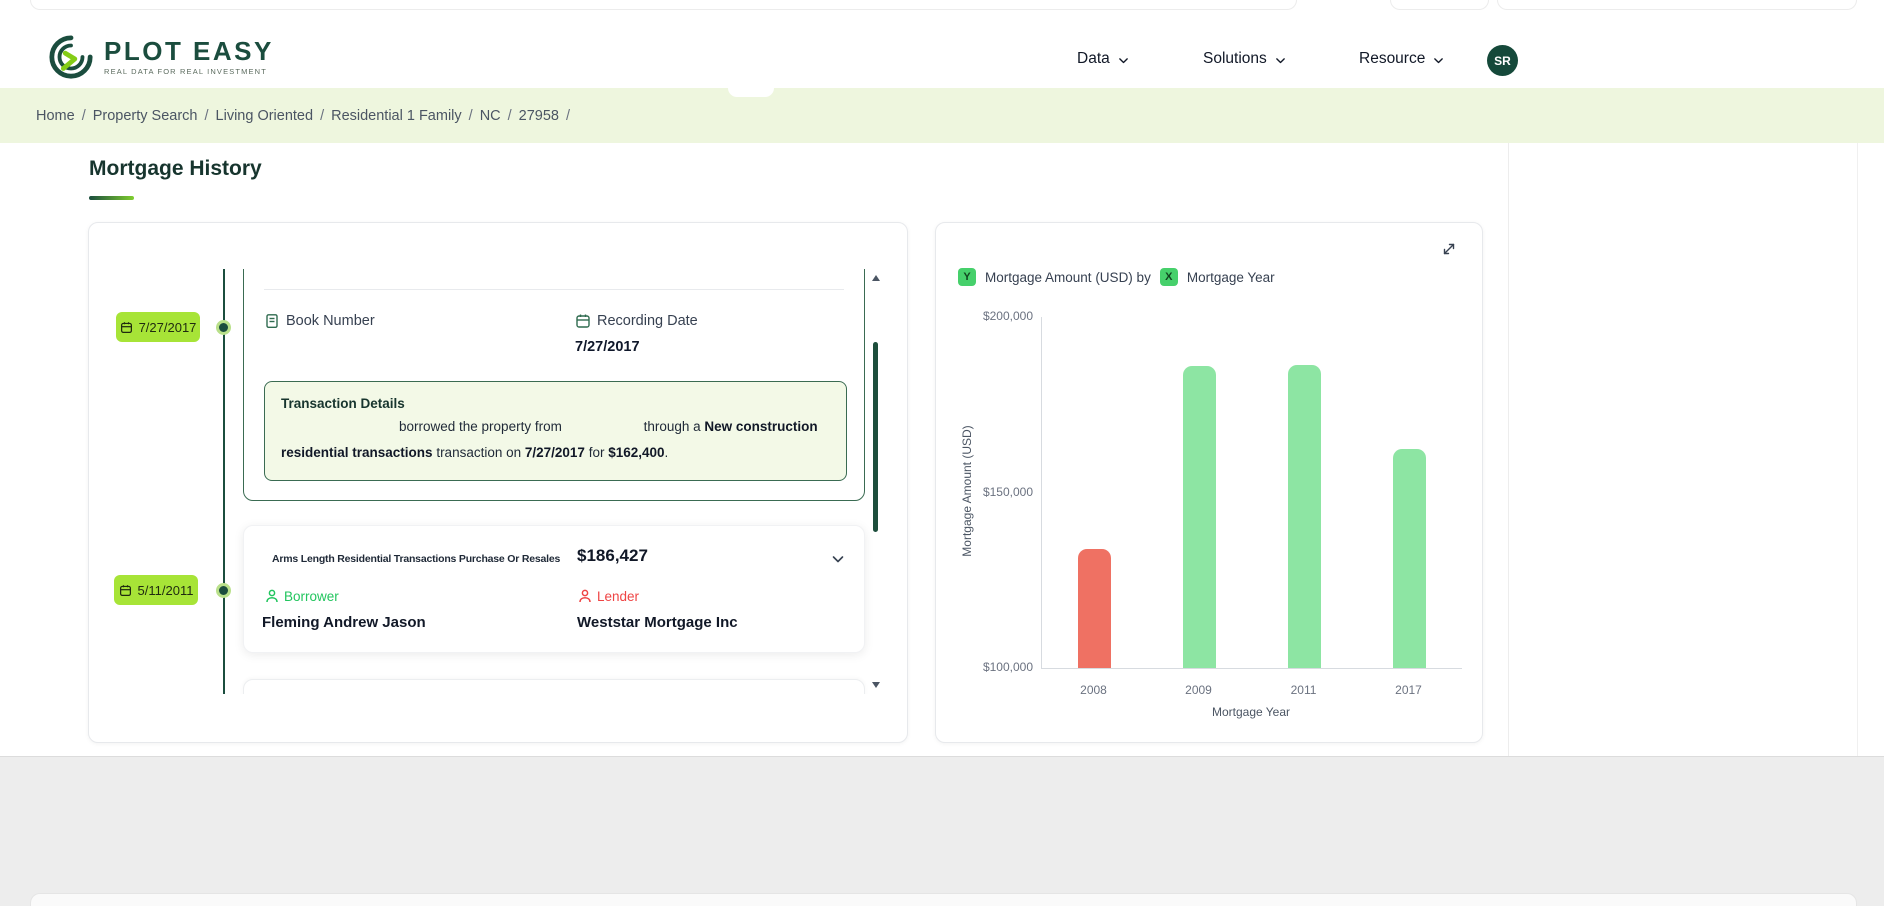 Image resolution: width=1884 pixels, height=906 pixels. What do you see at coordinates (330, 321) in the screenshot?
I see `book-number-label: Book Number` at bounding box center [330, 321].